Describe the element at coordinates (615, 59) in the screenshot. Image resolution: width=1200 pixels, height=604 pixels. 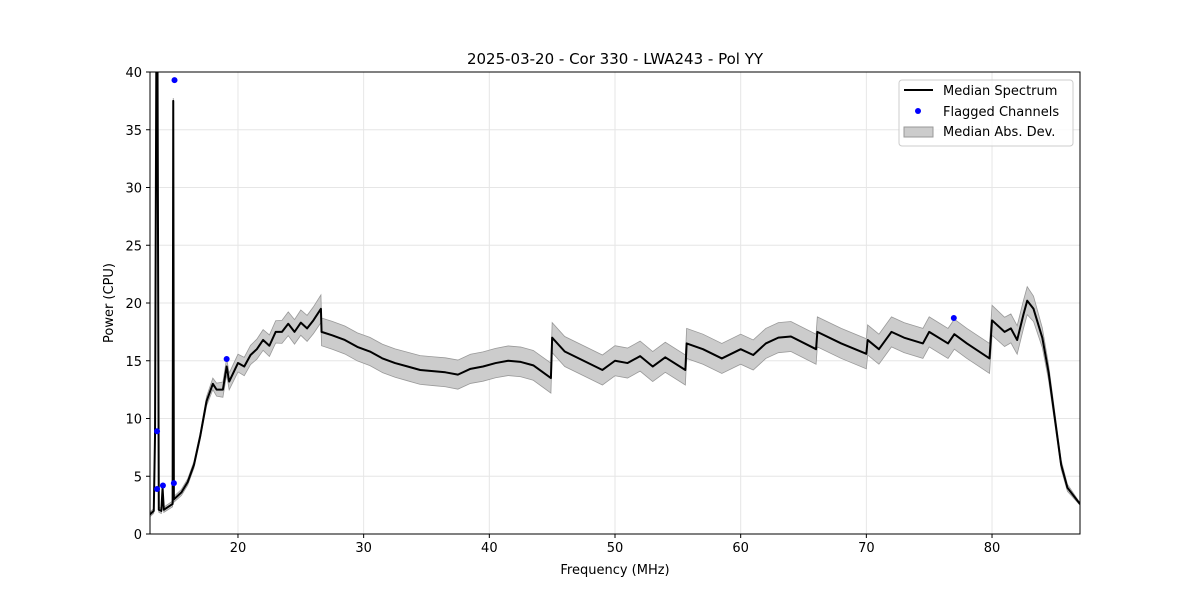
I see `chart-title: 2025-03-20 - Cor 330 - LWA243 - Pol YY` at that location.